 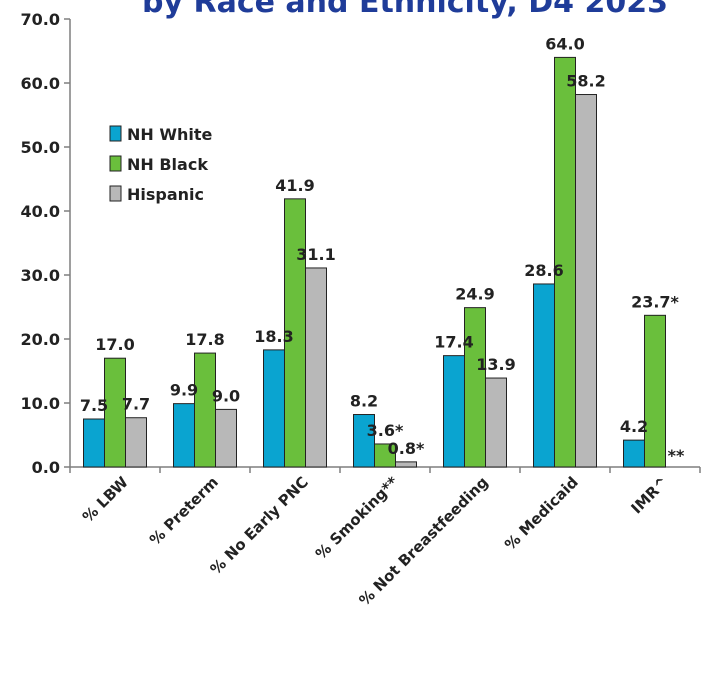 What do you see at coordinates (650, 495) in the screenshot?
I see `x-tick-label: IMR^` at bounding box center [650, 495].